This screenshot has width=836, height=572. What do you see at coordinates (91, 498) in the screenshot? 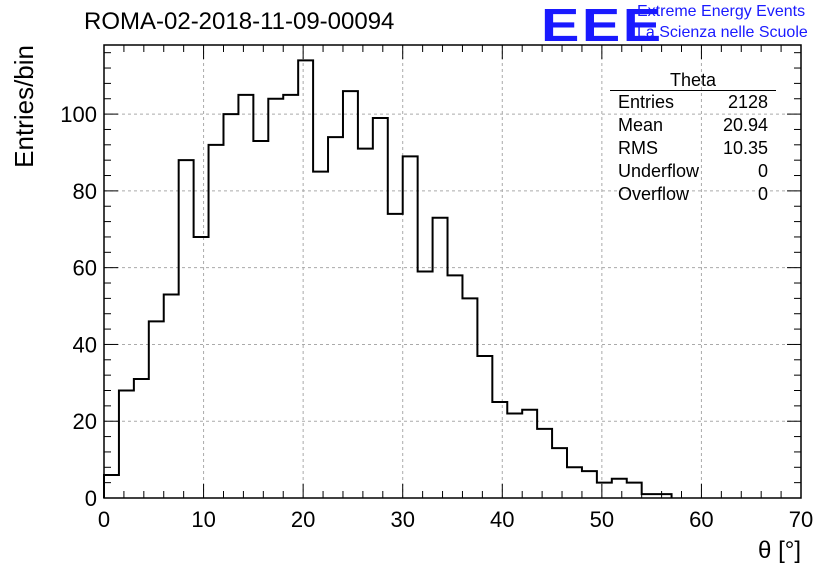
I see `y-tick-label: 0` at bounding box center [91, 498].